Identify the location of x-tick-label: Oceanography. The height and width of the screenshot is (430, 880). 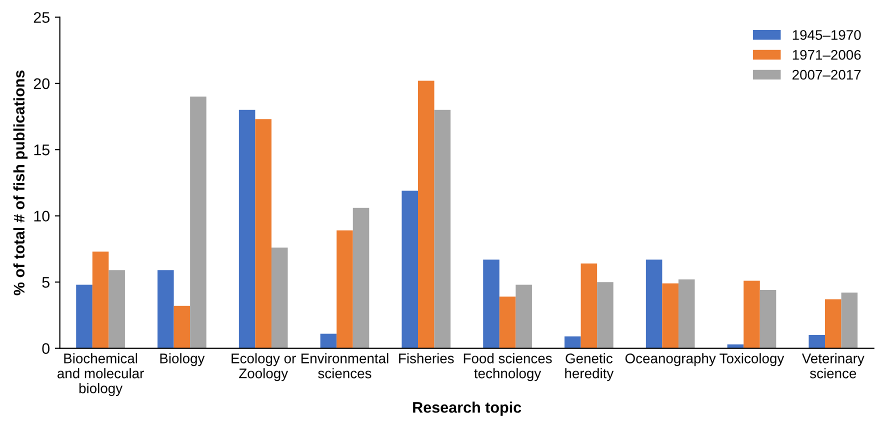
(670, 359).